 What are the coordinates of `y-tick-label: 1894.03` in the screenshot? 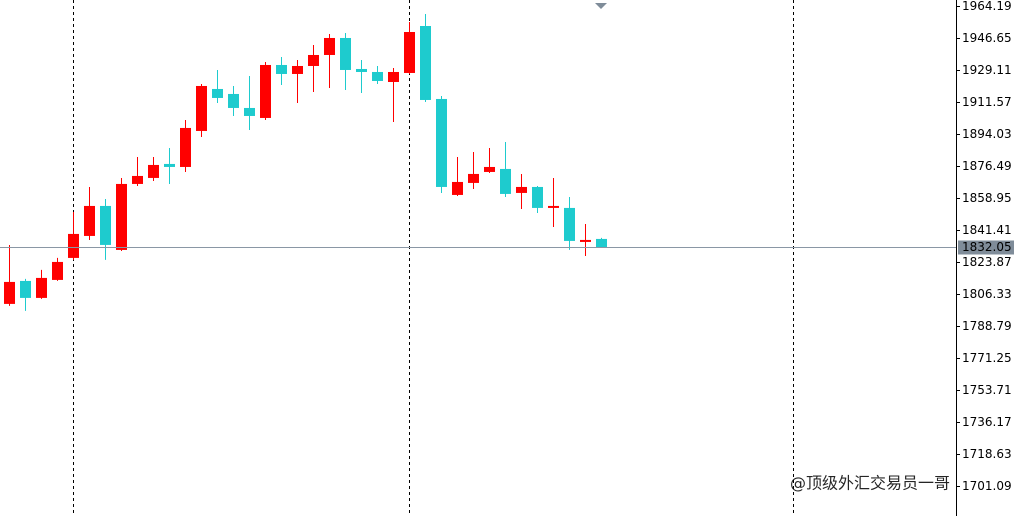 It's located at (987, 134).